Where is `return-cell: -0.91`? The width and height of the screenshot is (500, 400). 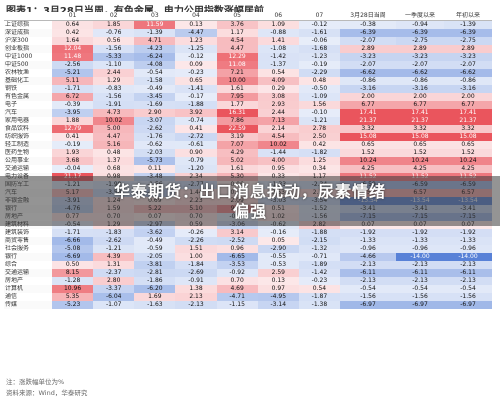
return-cell: -0.91 is located at coordinates (196, 281).